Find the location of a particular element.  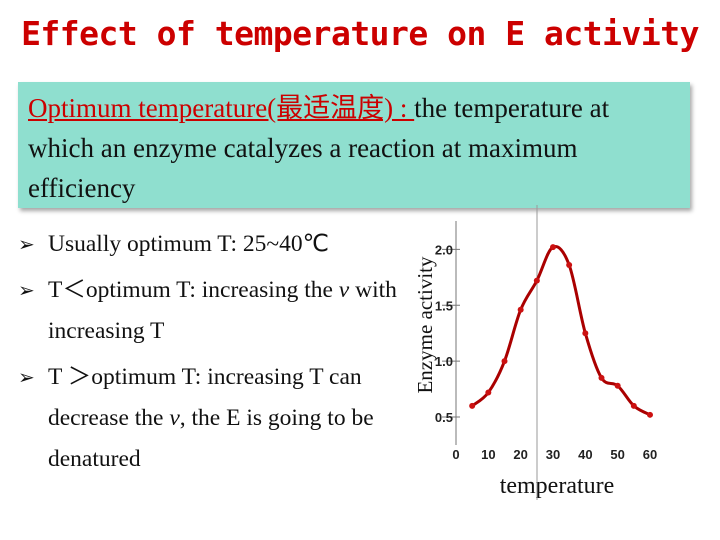

activity-curve-line is located at coordinates (561, 331).